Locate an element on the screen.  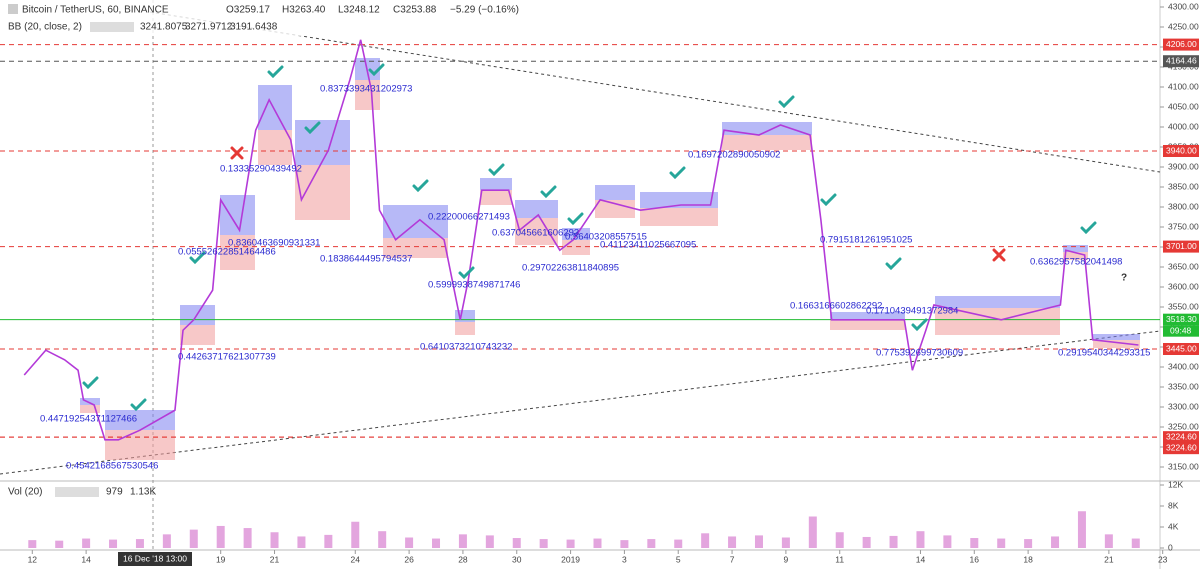
y-tick-label: 4100.00 is located at coordinates (1183, 86).